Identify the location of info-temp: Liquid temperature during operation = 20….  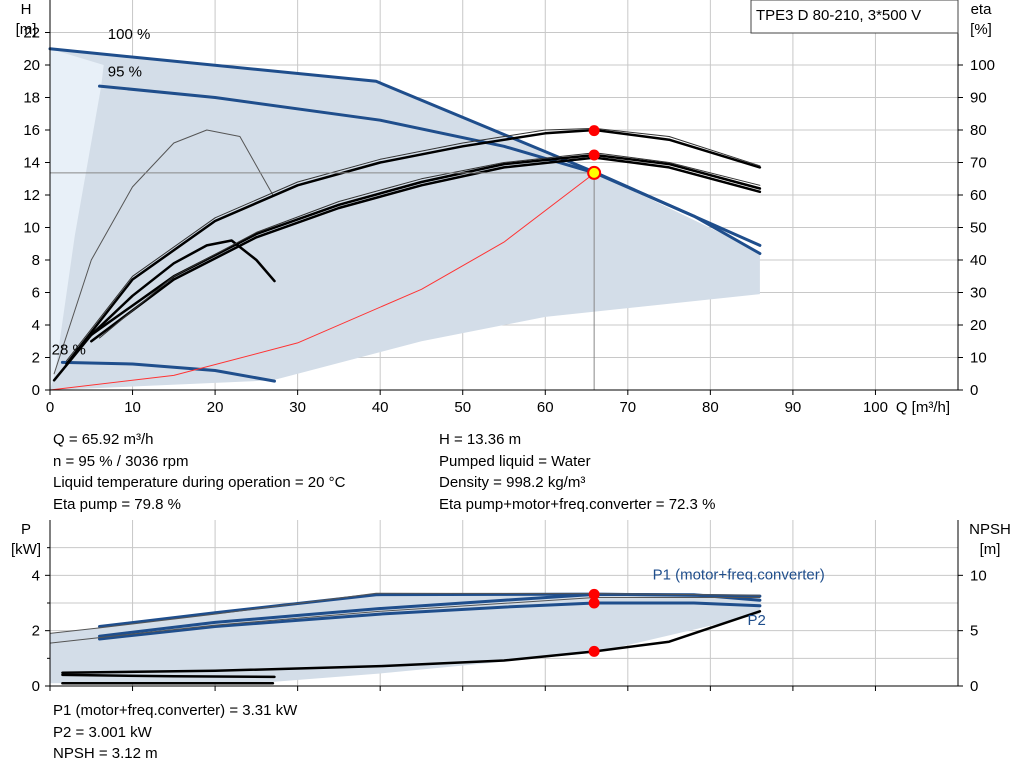
(199, 482).